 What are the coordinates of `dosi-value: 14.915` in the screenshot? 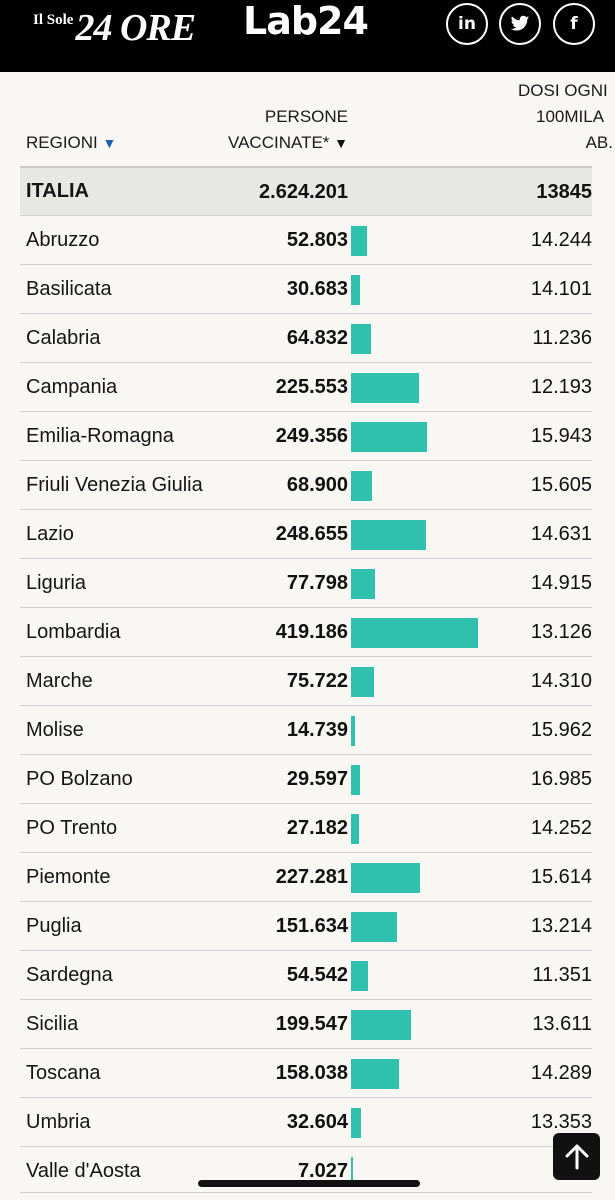 It's located at (561, 583).